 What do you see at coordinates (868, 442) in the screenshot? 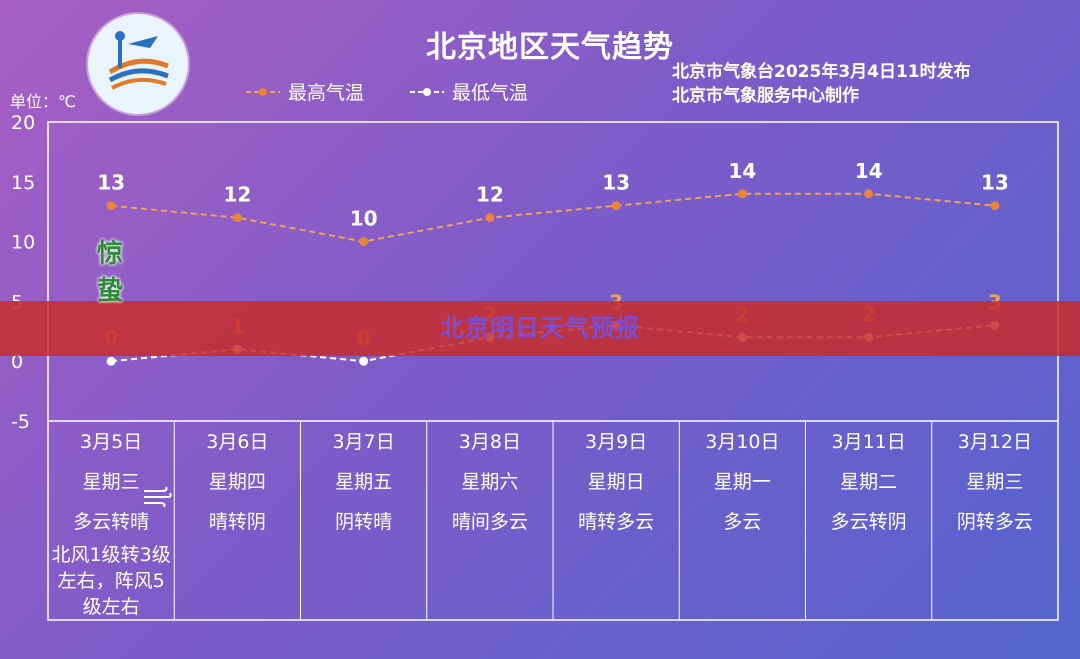
I see `day-date: 3月11日` at bounding box center [868, 442].